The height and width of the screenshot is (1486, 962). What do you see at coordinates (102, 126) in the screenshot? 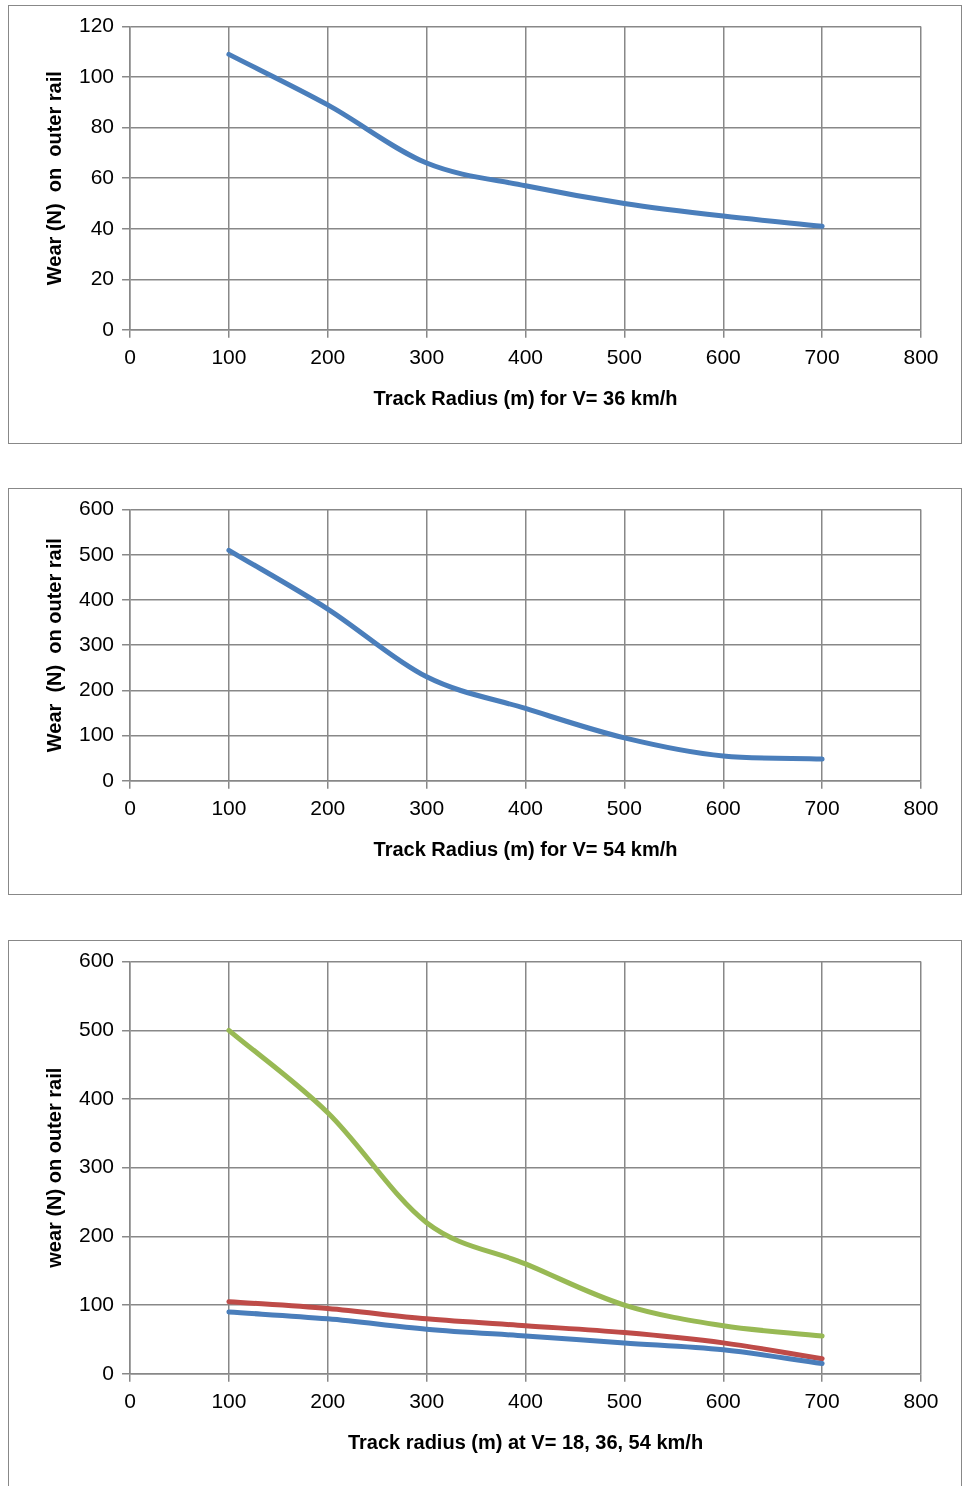
I see `y-tick-label: 80` at bounding box center [102, 126].